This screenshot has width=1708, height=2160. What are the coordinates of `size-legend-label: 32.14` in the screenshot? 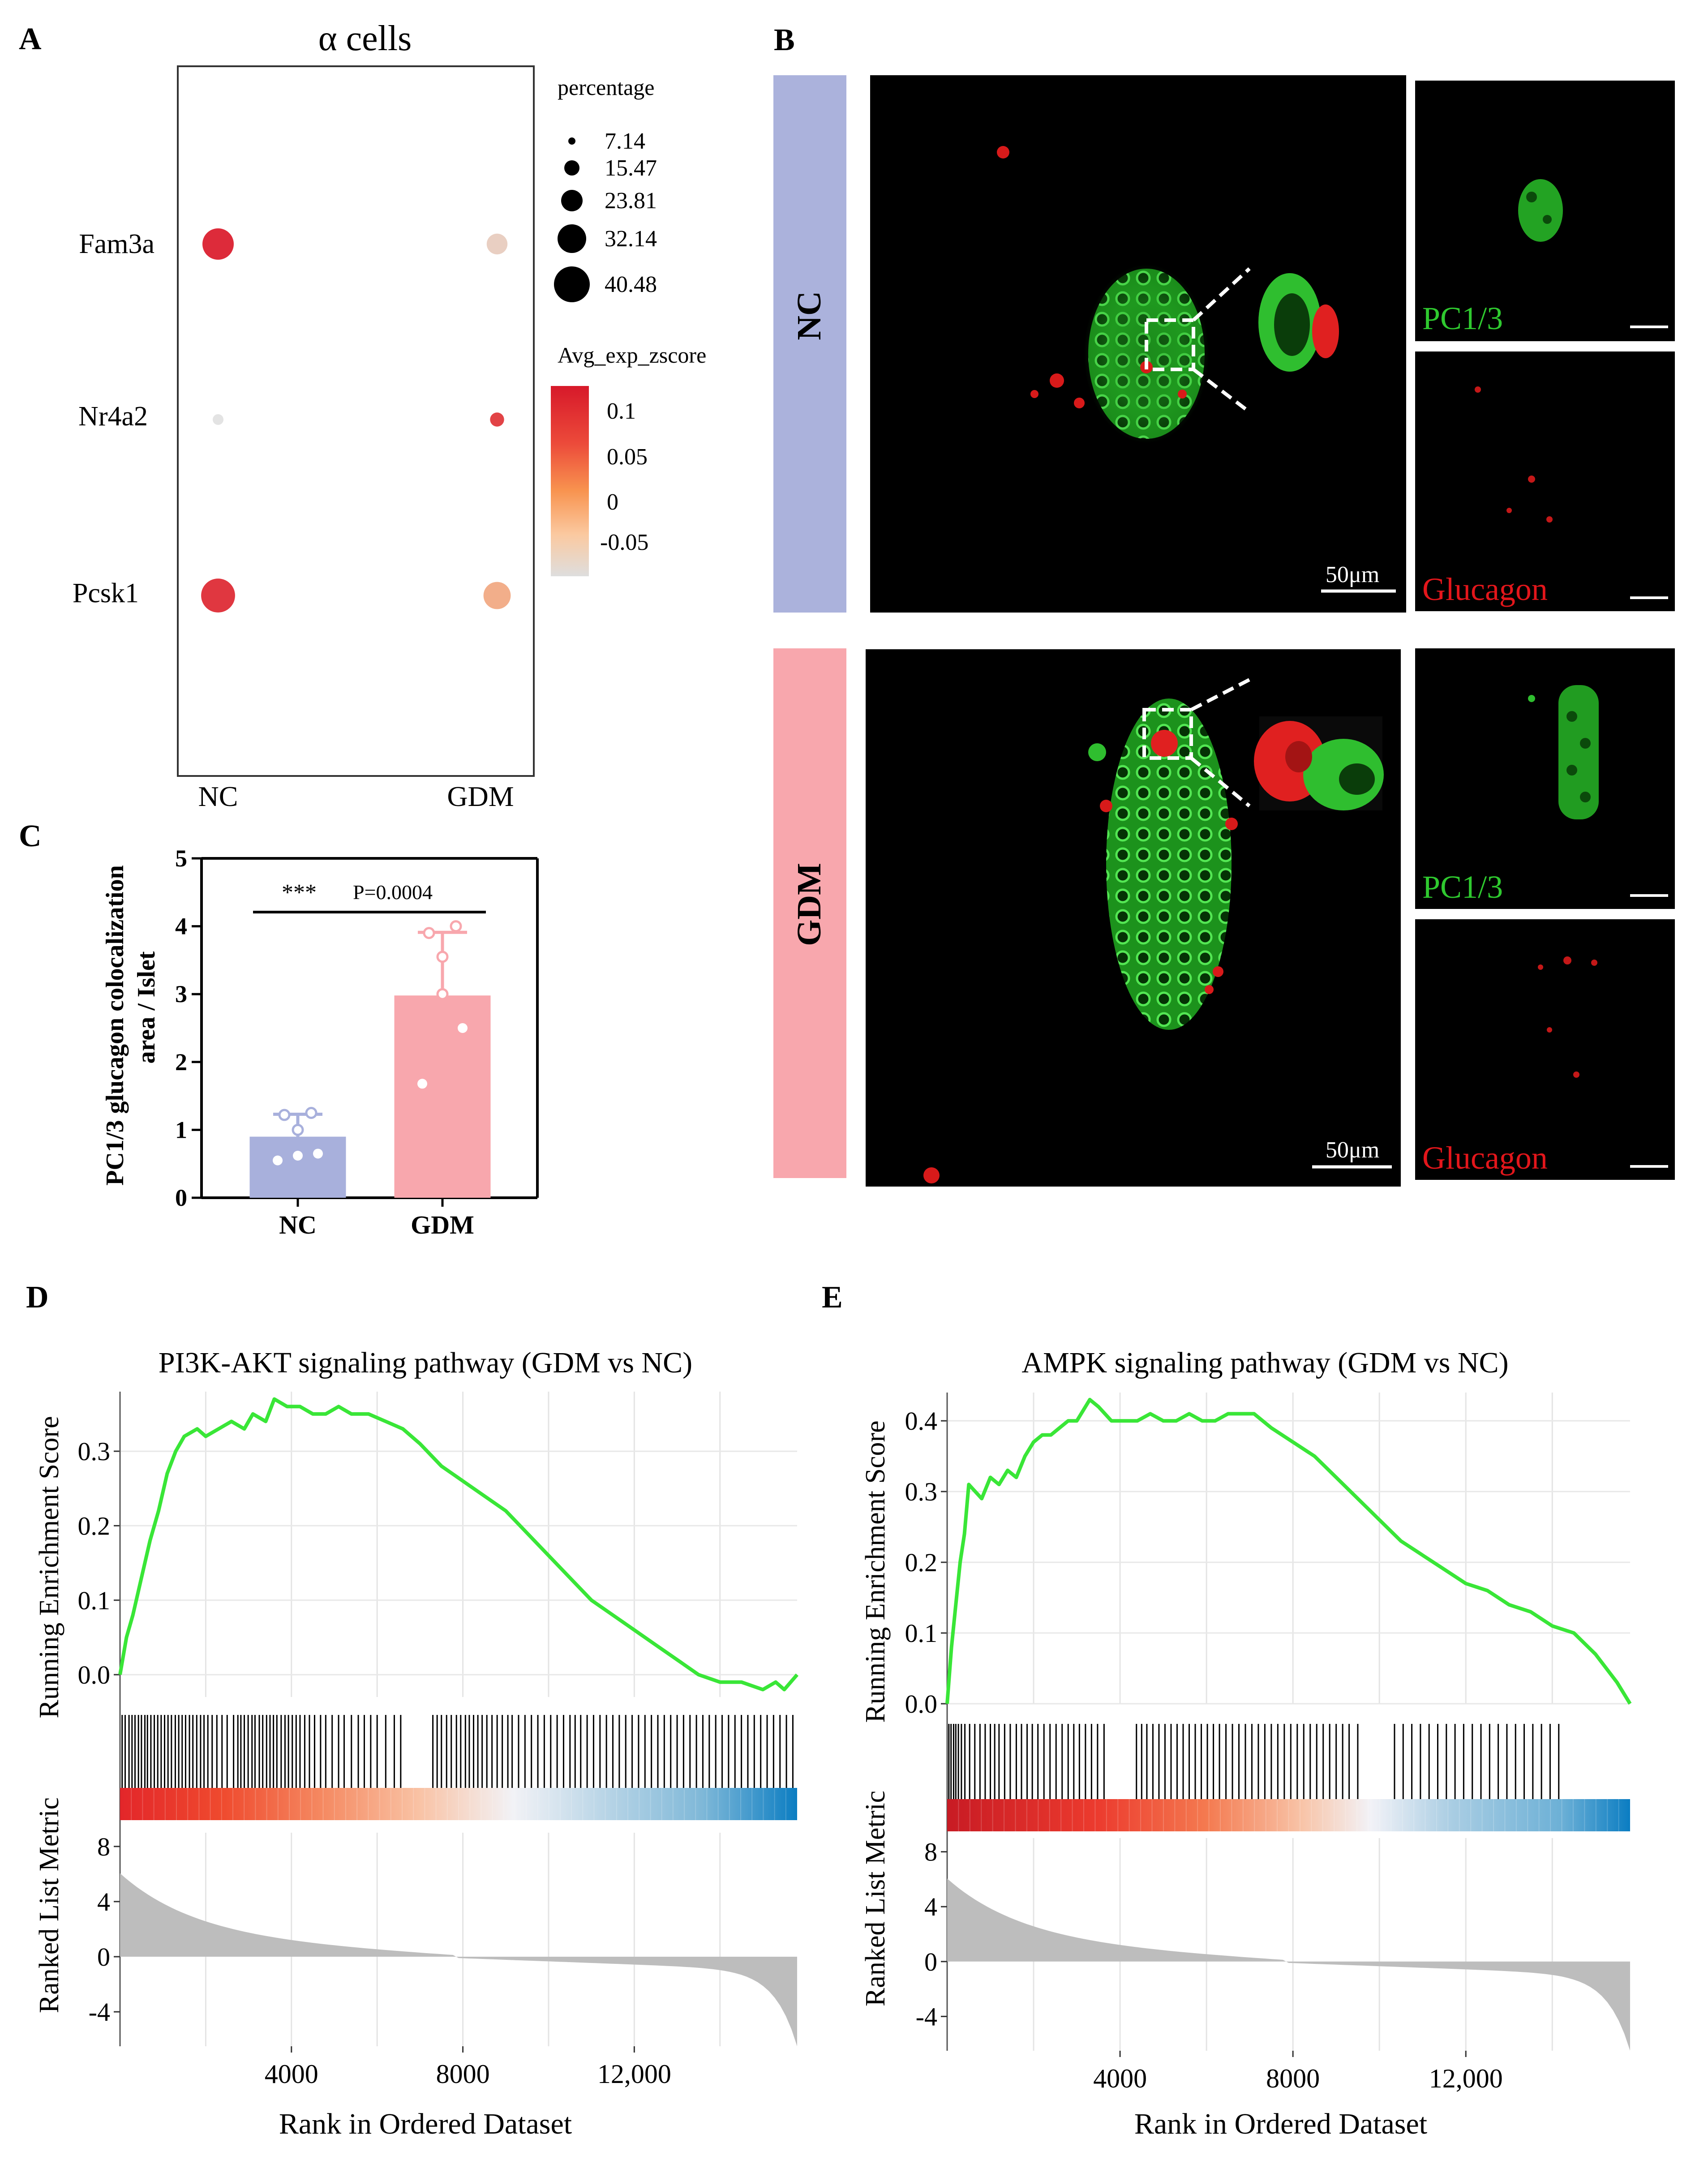 It's located at (631, 239).